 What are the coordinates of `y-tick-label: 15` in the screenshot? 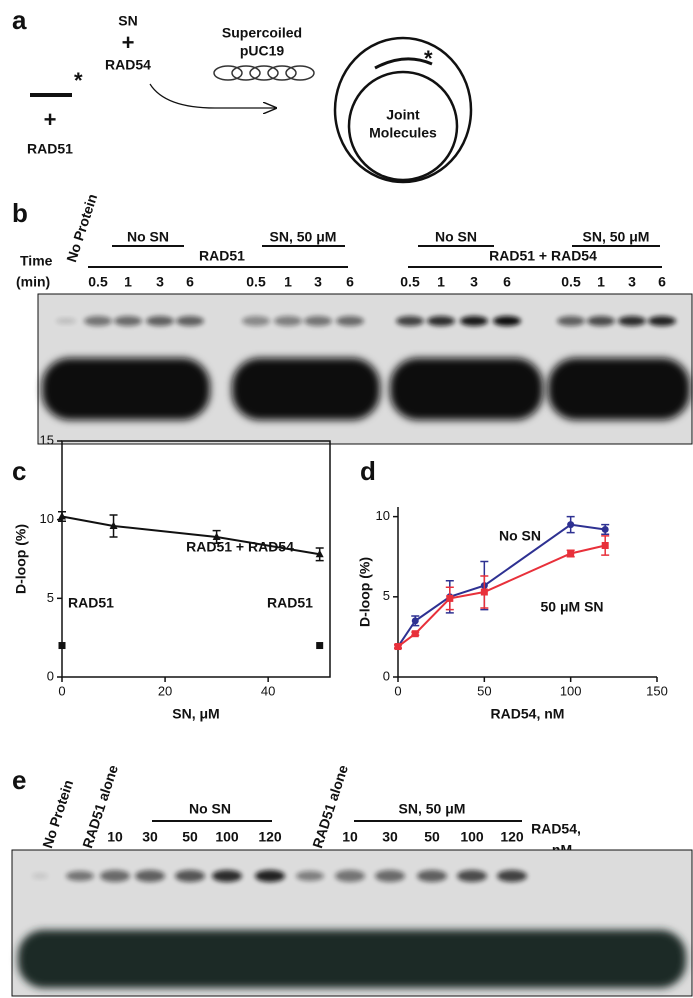 It's located at (47, 439).